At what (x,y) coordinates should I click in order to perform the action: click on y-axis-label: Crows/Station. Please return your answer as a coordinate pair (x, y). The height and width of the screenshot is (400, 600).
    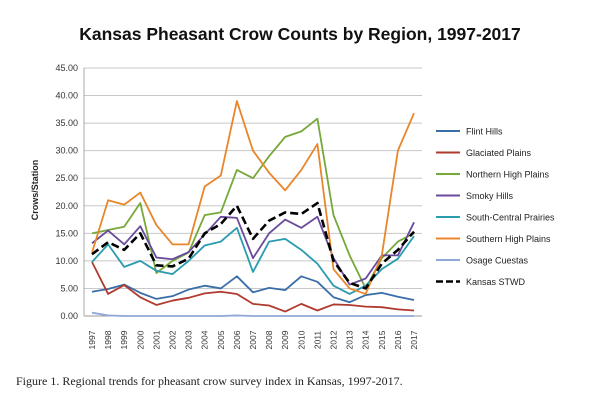
    Looking at the image, I should click on (35, 190).